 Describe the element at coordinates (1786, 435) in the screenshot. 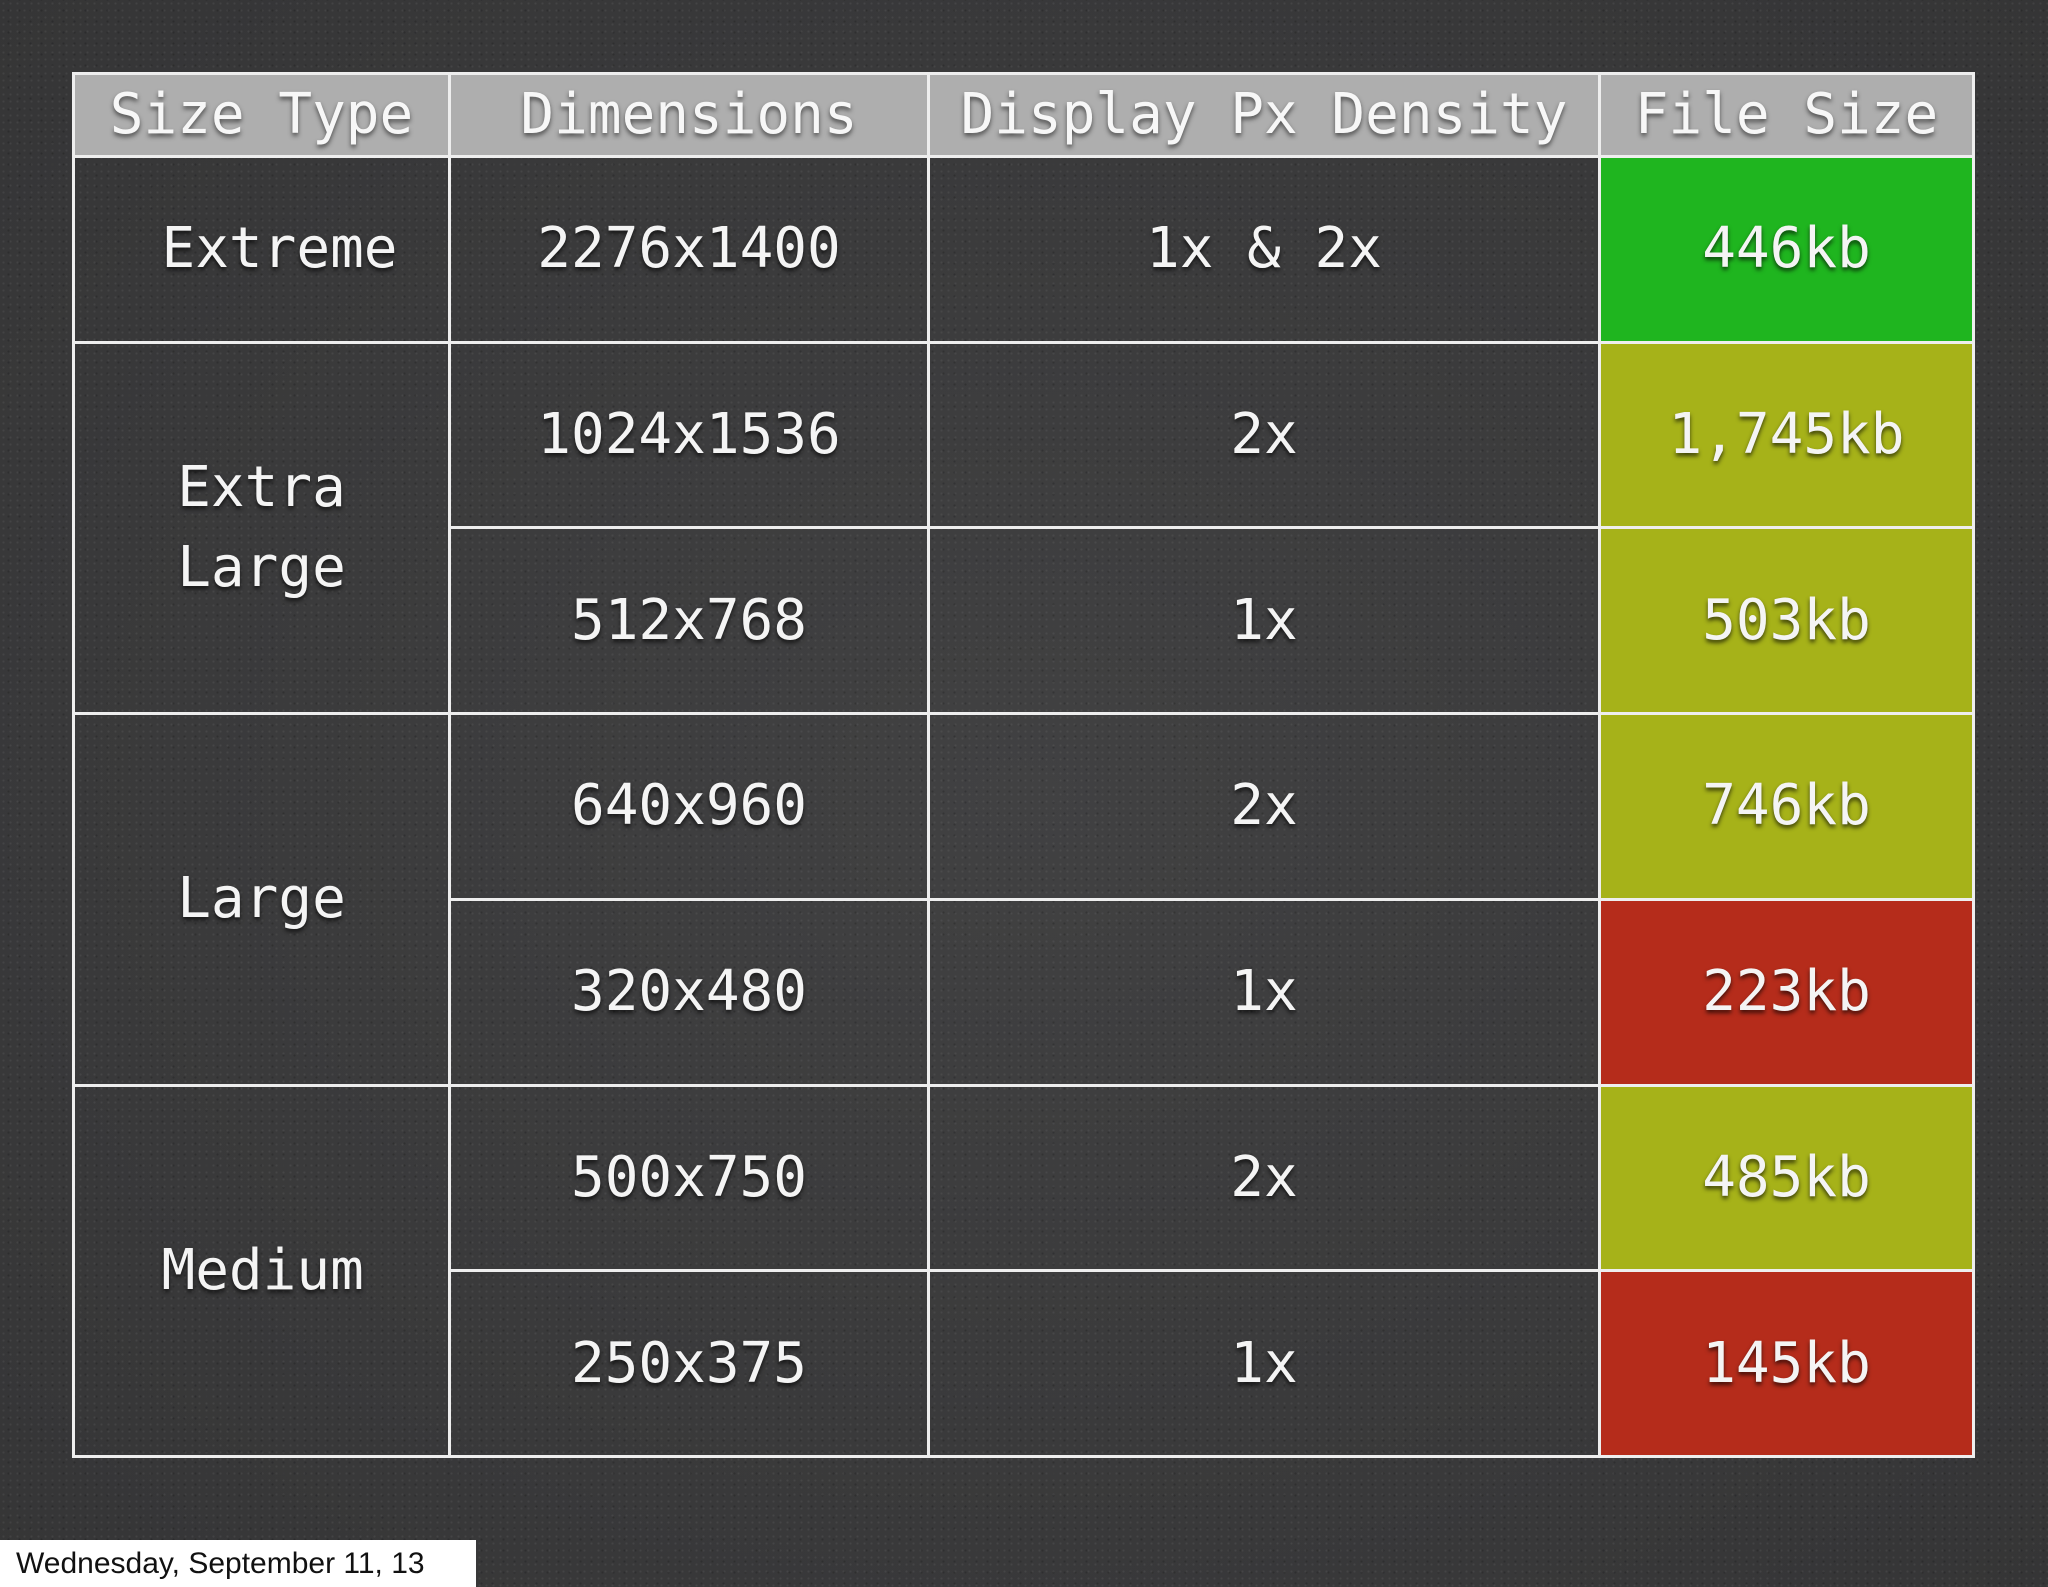

I see `file-size-cell: 1,745kb` at that location.